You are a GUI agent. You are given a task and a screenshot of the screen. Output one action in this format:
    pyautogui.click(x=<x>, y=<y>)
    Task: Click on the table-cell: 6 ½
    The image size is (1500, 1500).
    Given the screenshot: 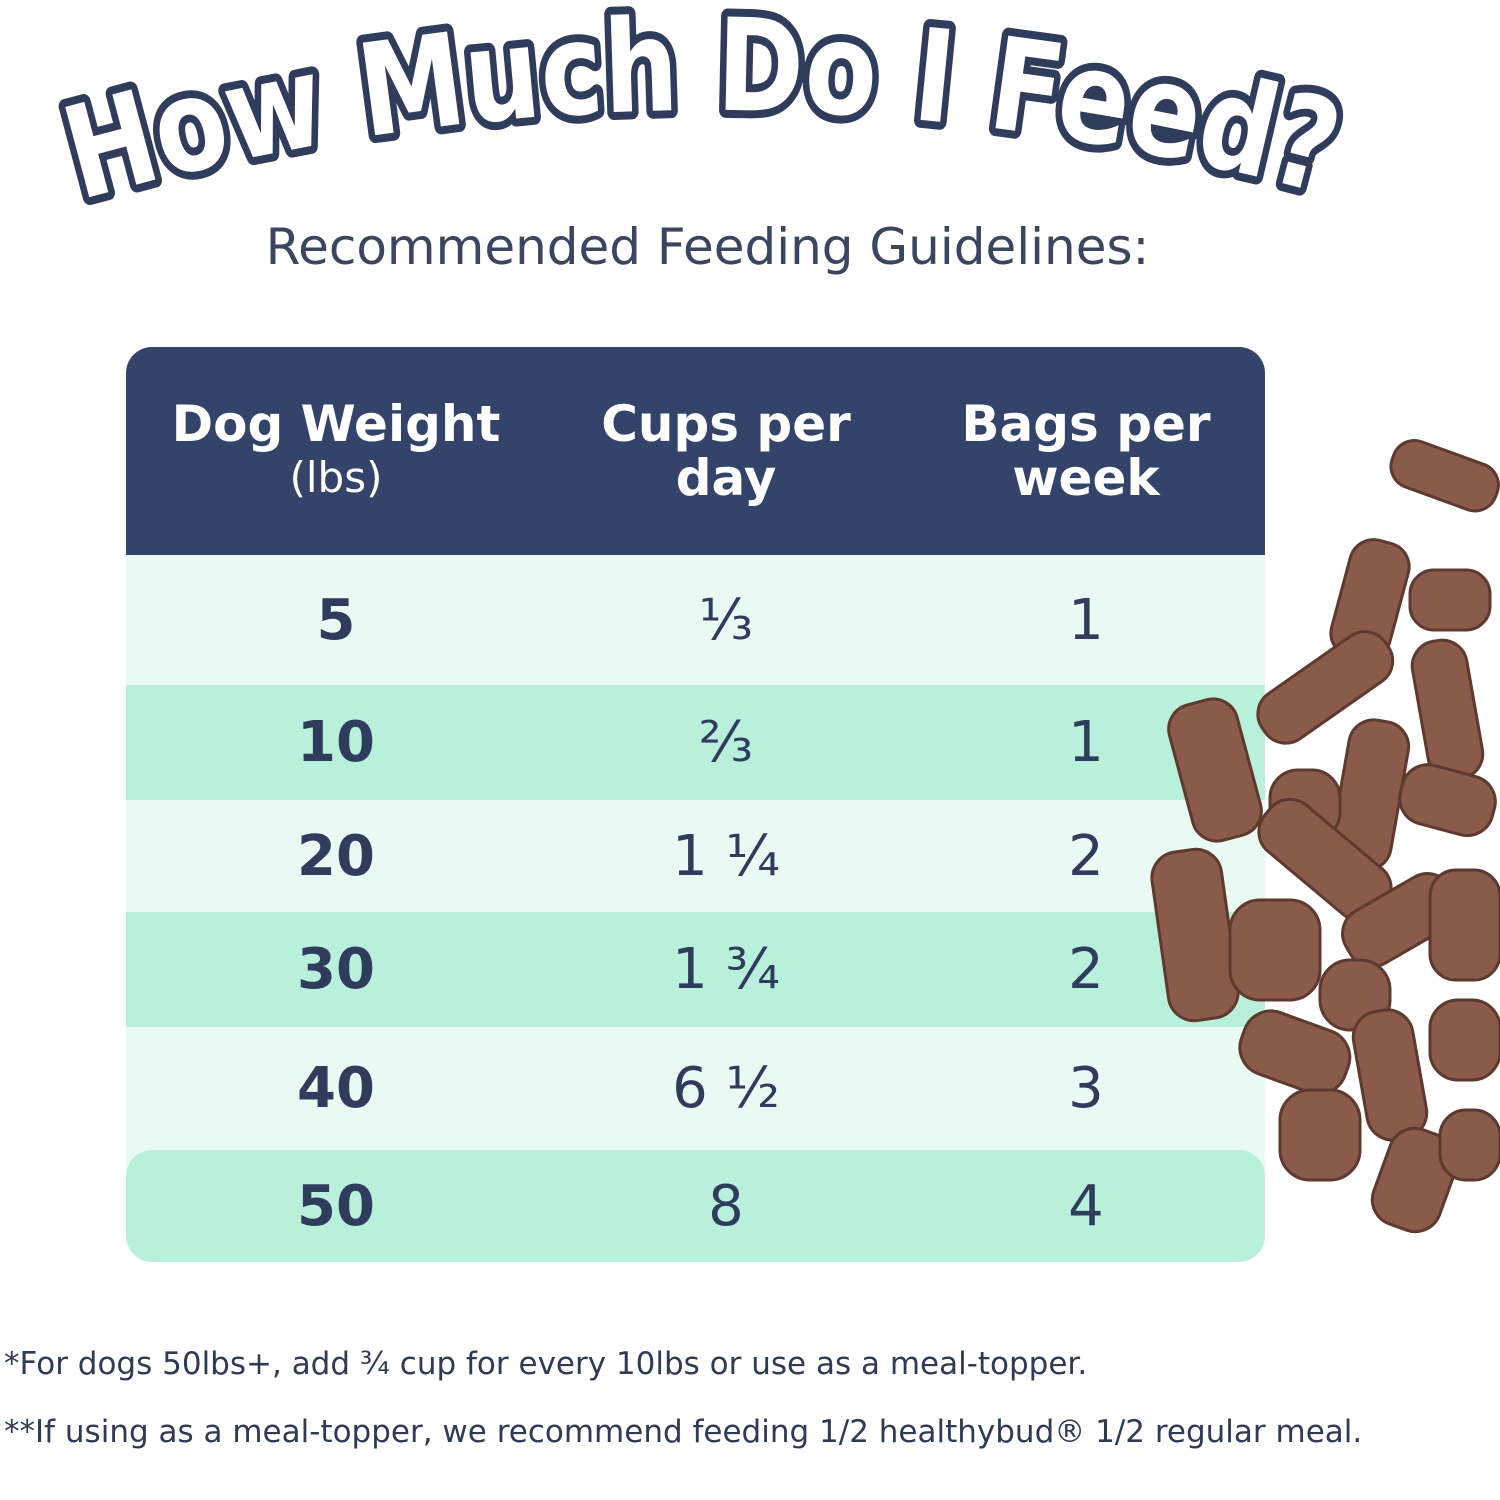 What is the action you would take?
    pyautogui.click(x=726, y=1088)
    